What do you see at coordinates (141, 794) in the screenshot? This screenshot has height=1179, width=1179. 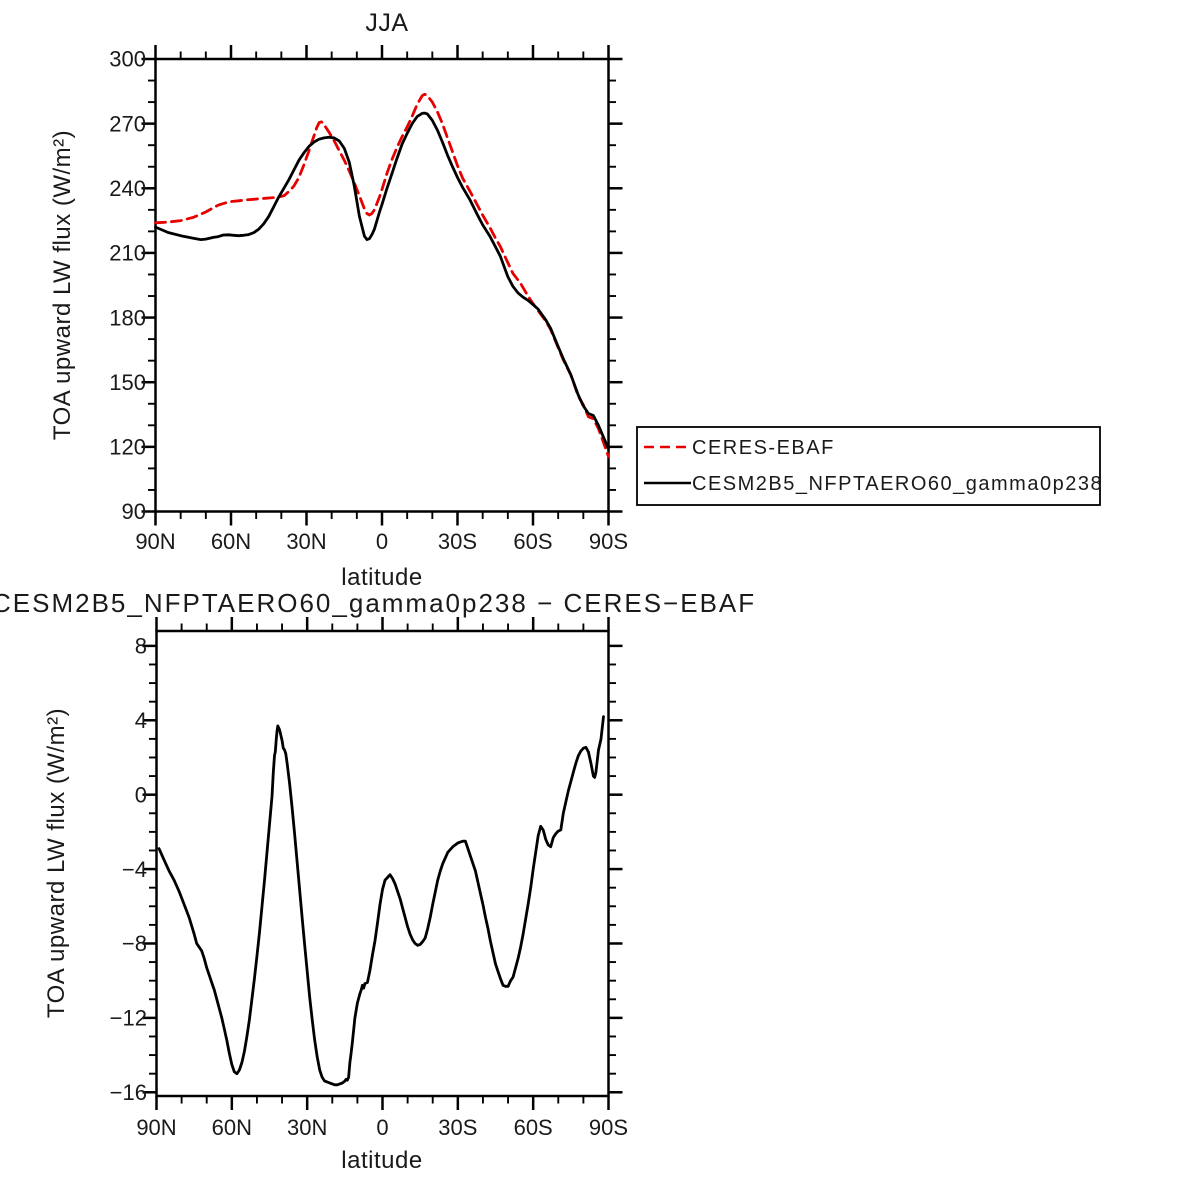 I see `y-tick-label: 0` at bounding box center [141, 794].